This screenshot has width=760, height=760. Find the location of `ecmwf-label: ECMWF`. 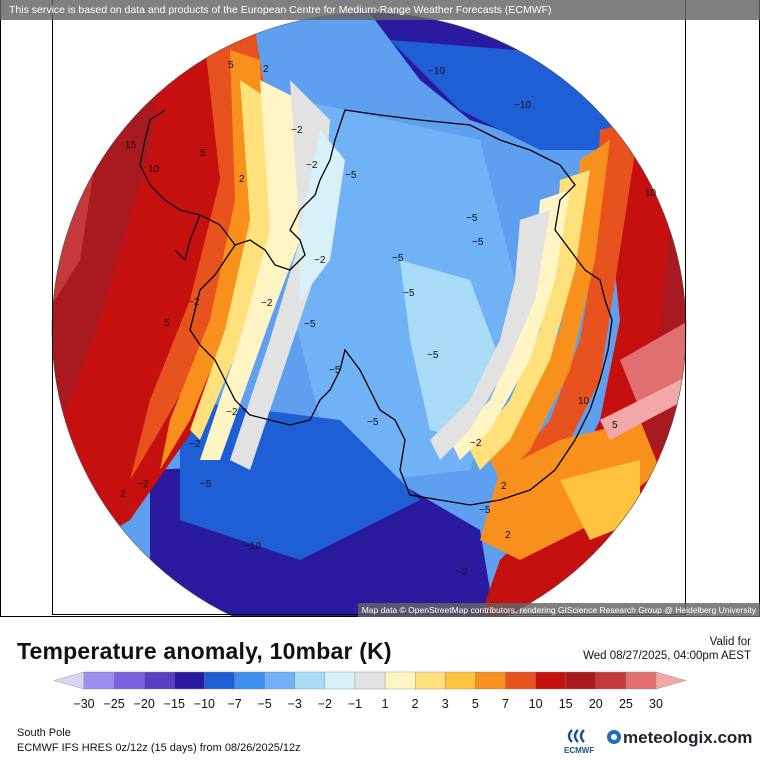

ecmwf-label: ECMWF is located at coordinates (579, 750).